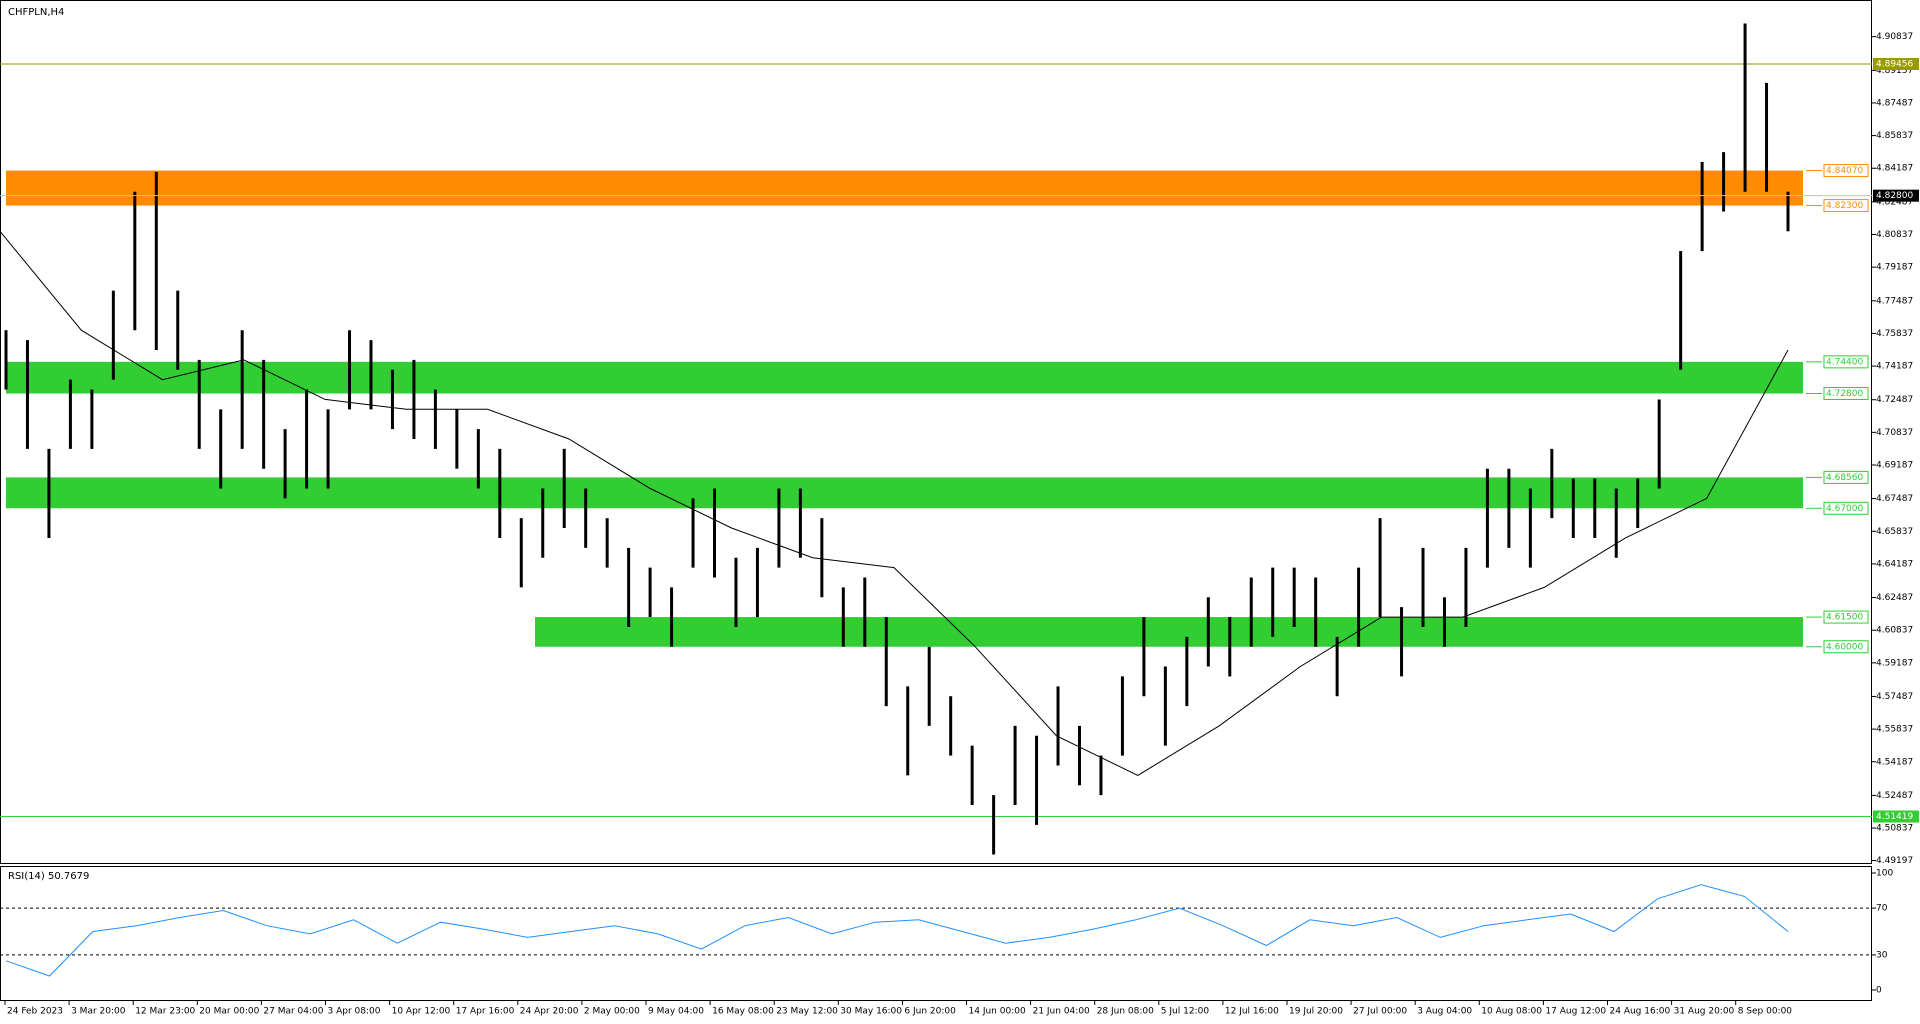 The height and width of the screenshot is (1024, 1920). Describe the element at coordinates (743, 1012) in the screenshot. I see `x-tick-label: 16 May 08:00` at that location.